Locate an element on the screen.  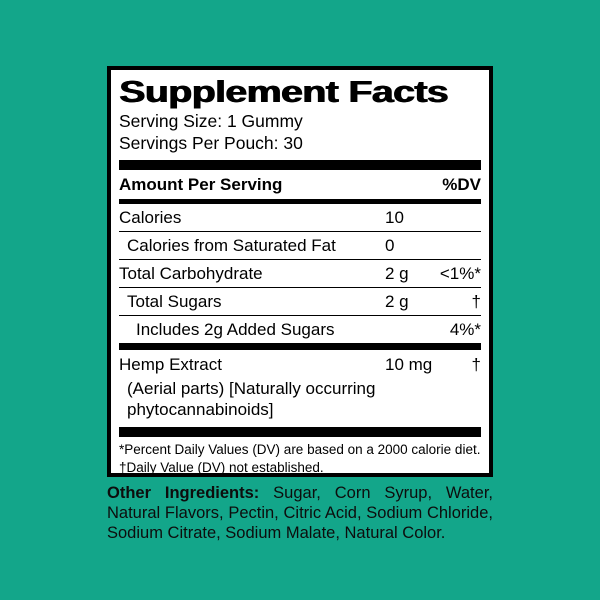
panel-title: Supplement Facts is located at coordinates (284, 91).